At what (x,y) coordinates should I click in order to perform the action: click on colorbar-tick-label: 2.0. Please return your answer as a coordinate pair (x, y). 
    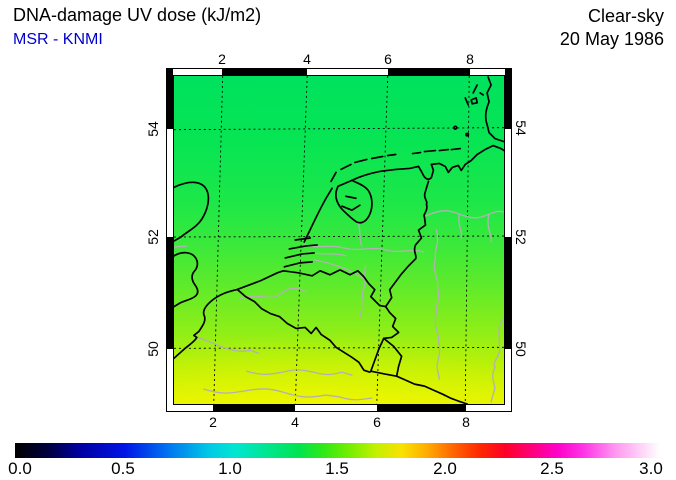
    Looking at the image, I should click on (445, 468).